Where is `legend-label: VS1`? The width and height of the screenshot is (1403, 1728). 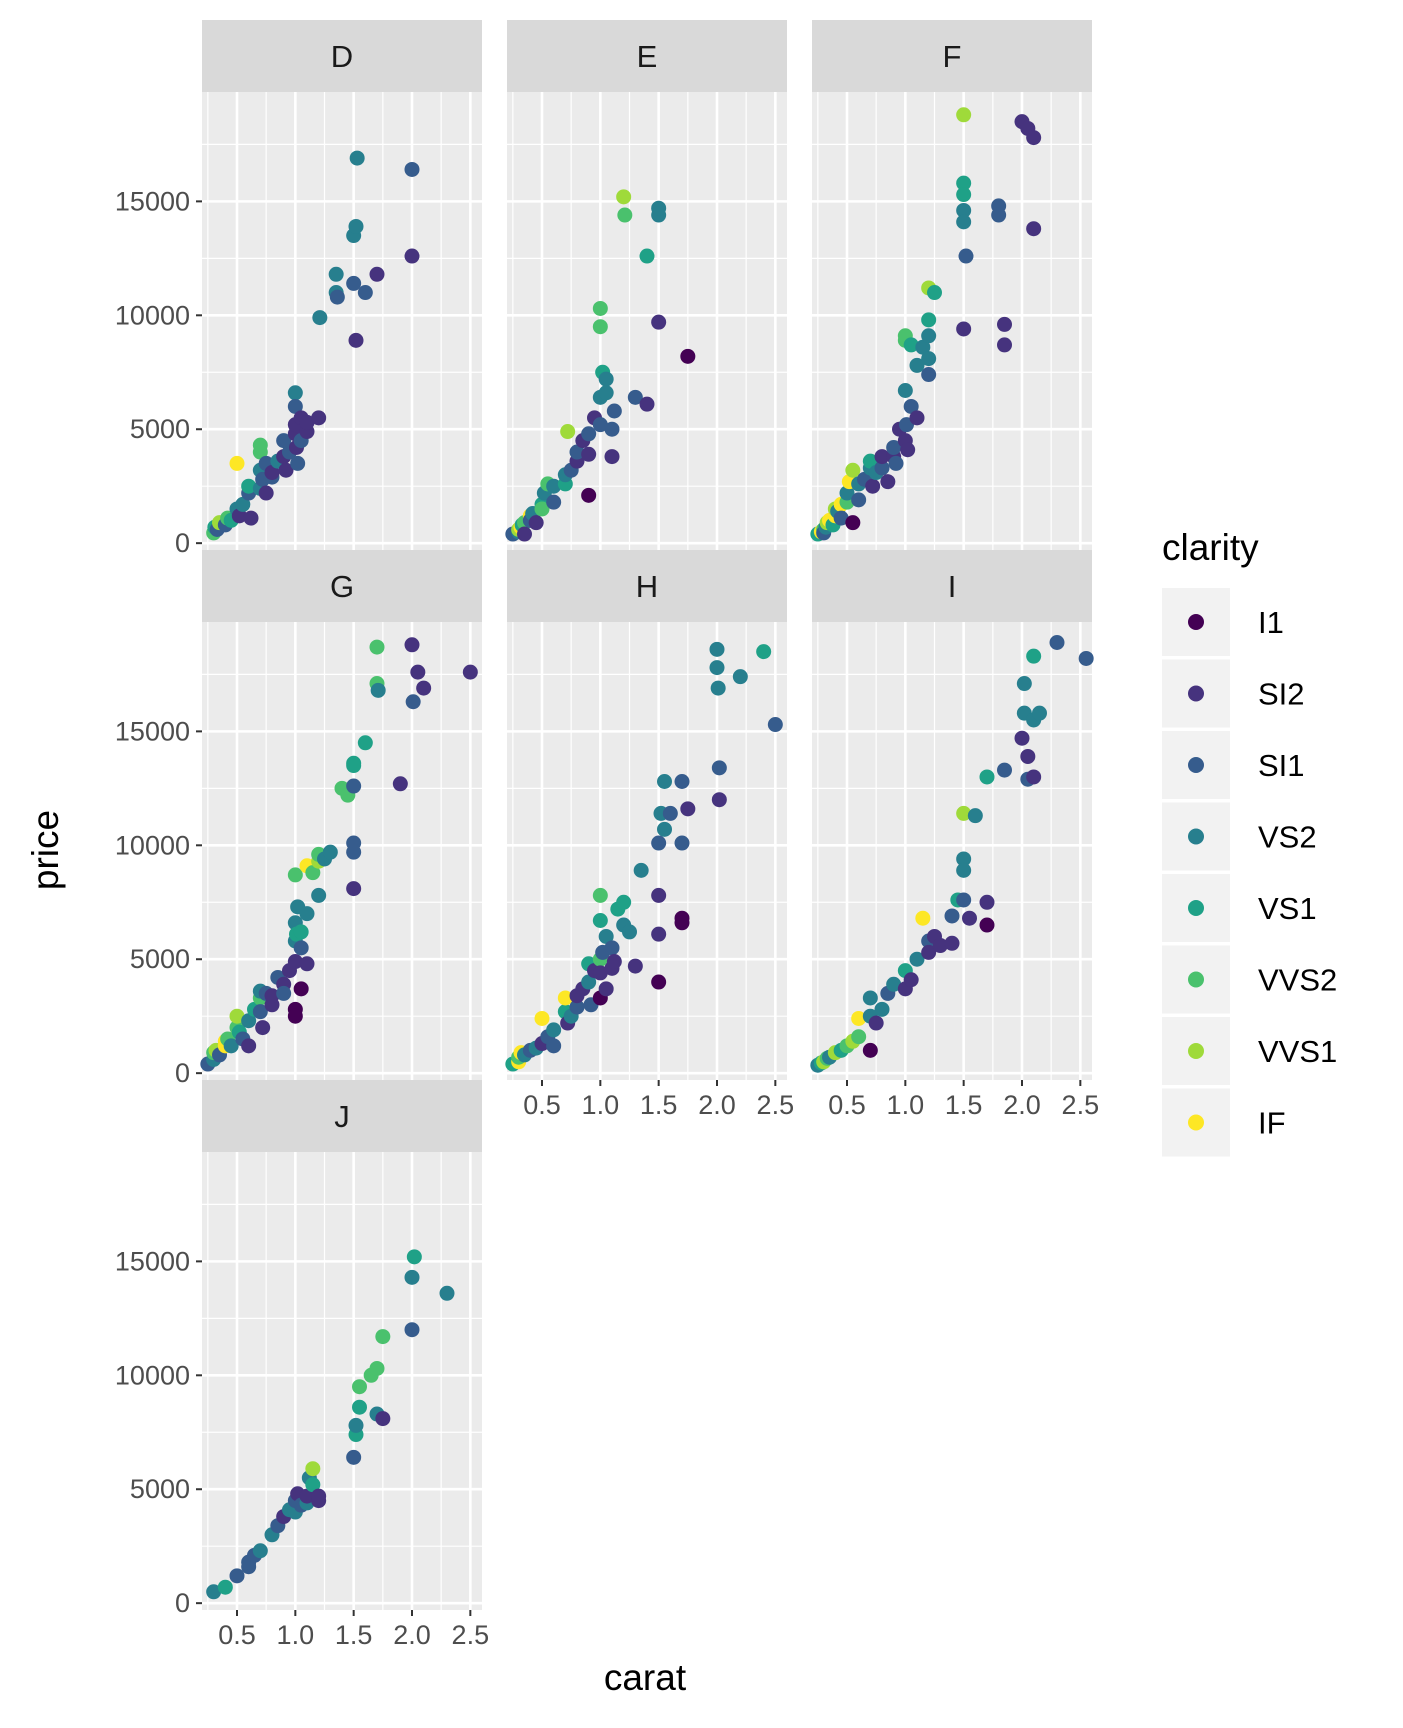
legend-label: VS1 is located at coordinates (1287, 908).